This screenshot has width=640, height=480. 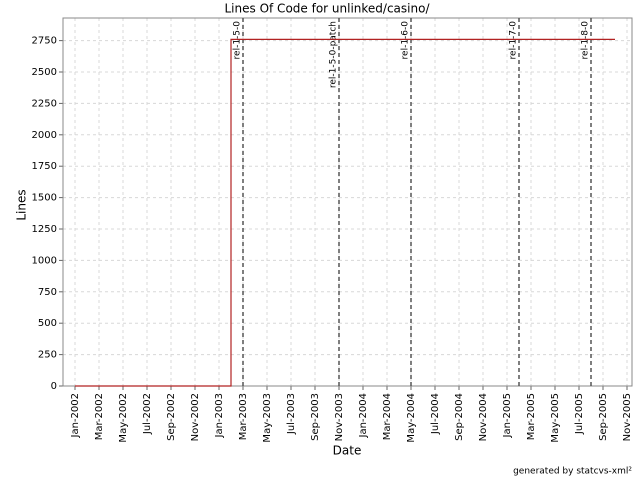 I want to click on y-tick-label: 2250, so click(x=44, y=103).